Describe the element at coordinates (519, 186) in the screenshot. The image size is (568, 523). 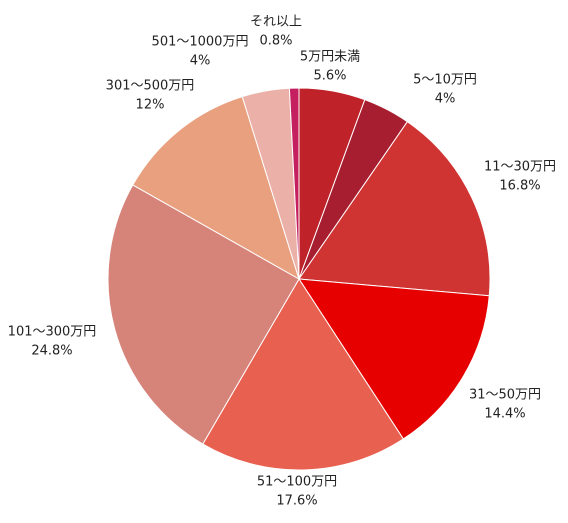
I see `slice-value-label: 16.8%` at that location.